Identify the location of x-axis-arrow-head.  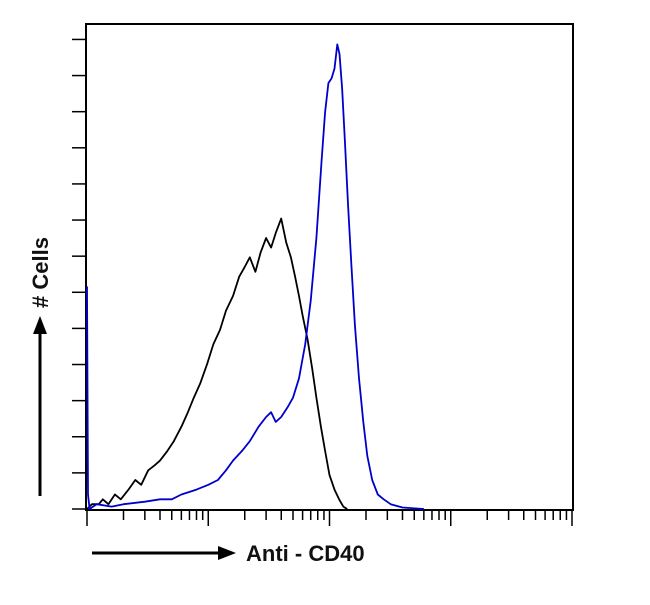
(227, 553).